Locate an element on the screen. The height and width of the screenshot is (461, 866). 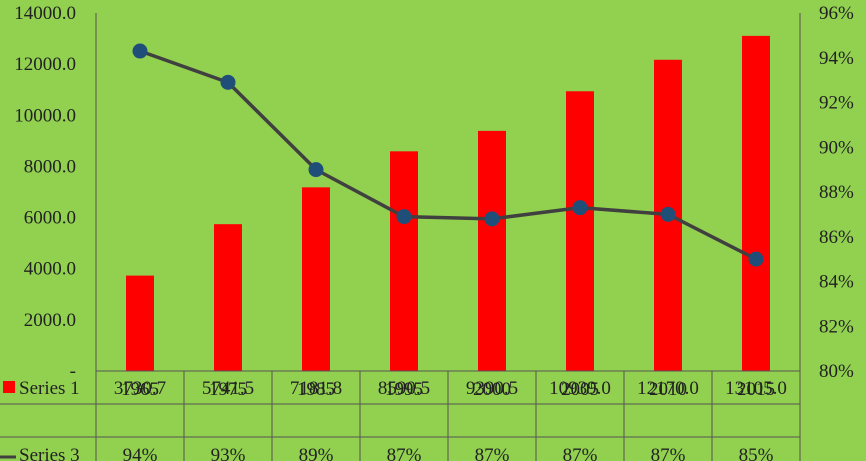
x-category-label: 2015 is located at coordinates (756, 389).